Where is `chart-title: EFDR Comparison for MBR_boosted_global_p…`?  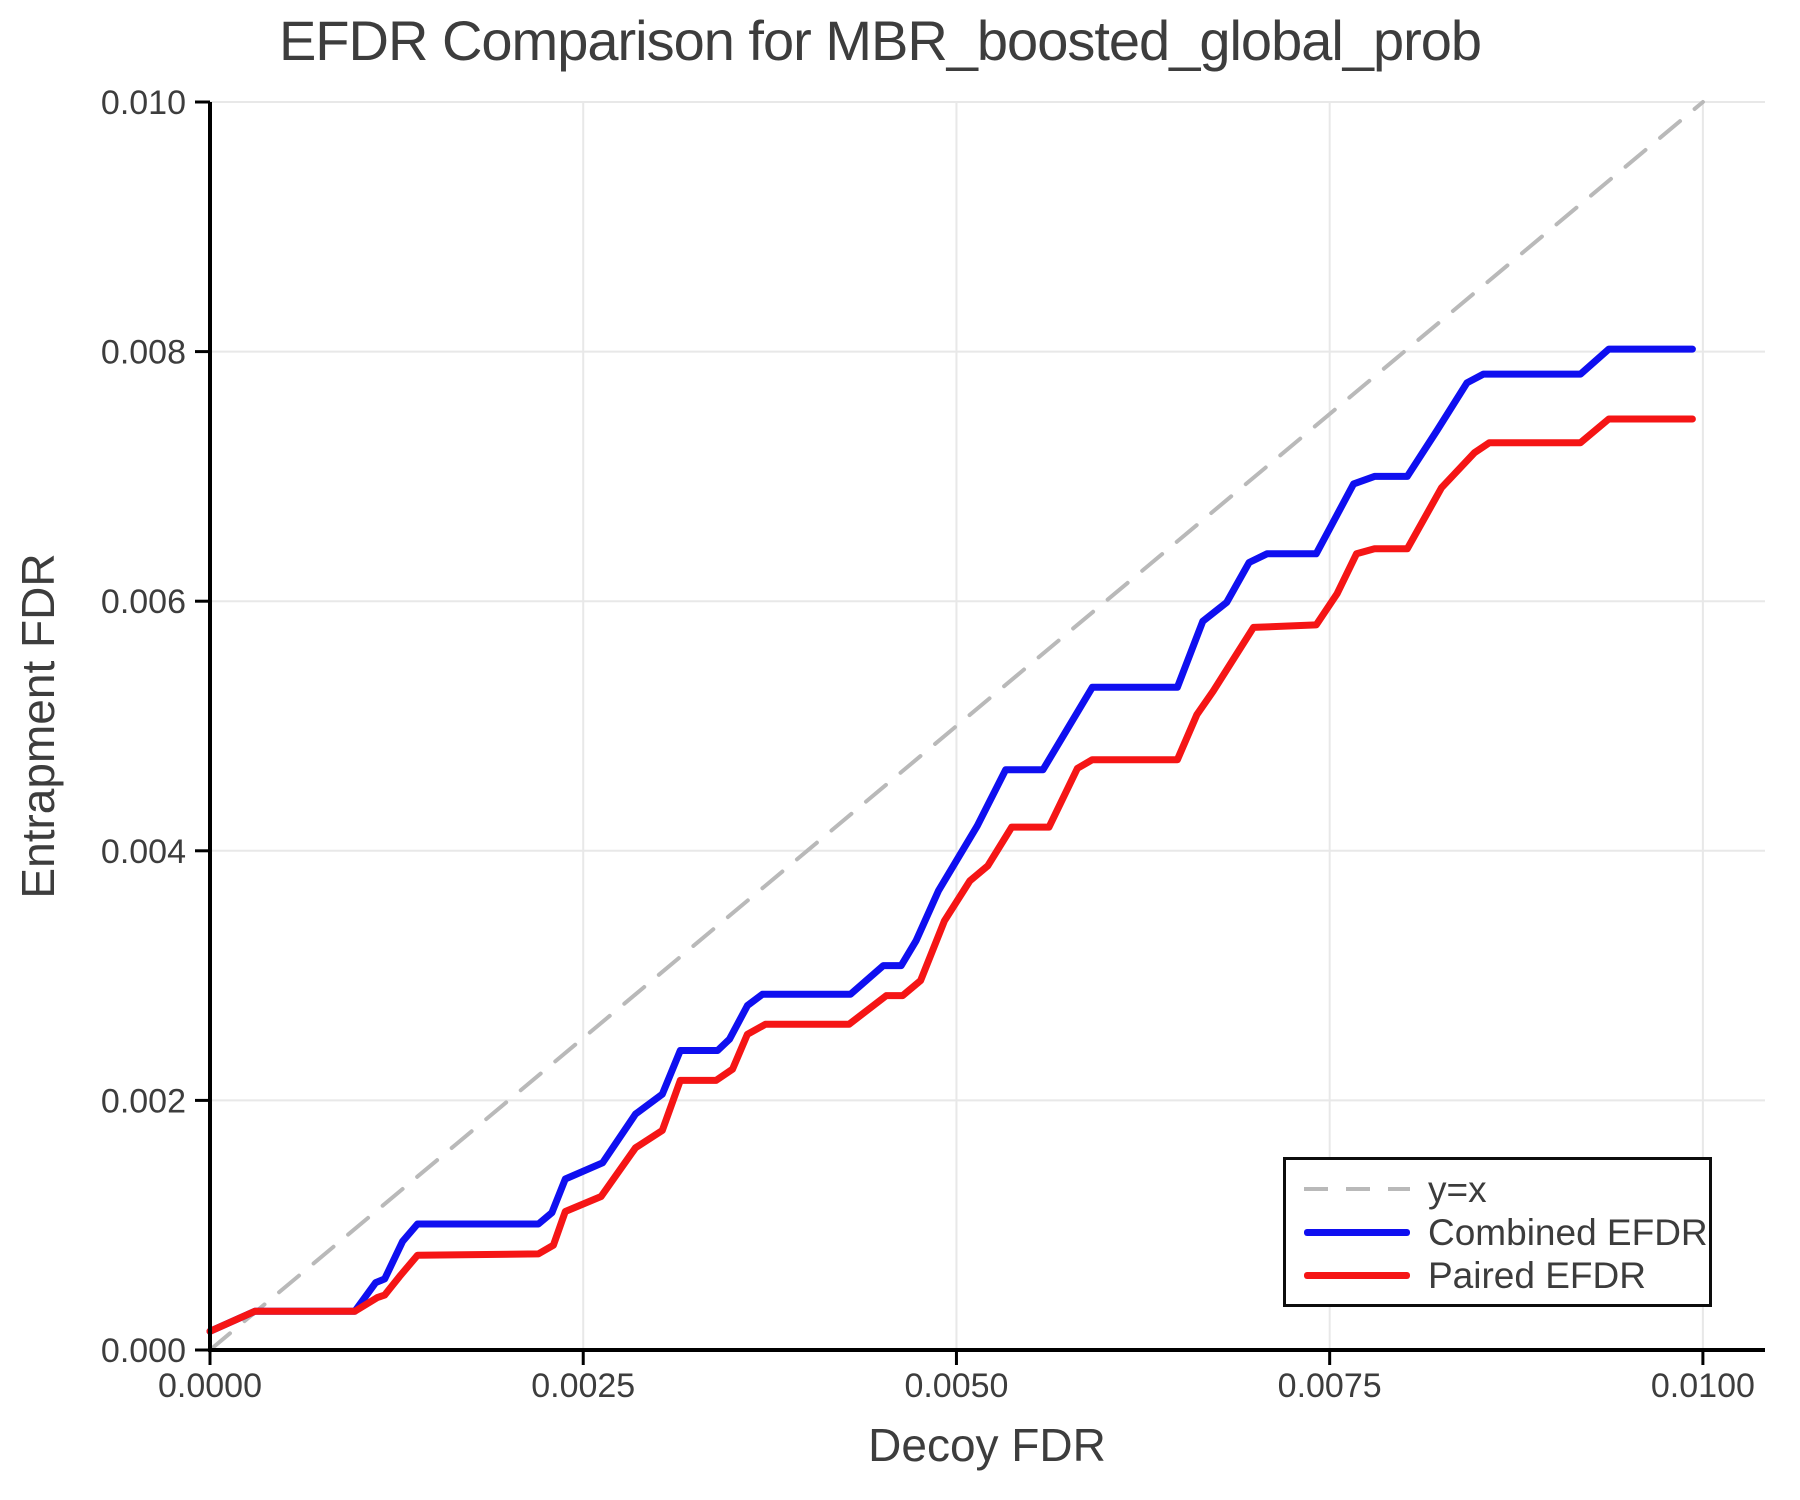 chart-title: EFDR Comparison for MBR_boosted_global_p… is located at coordinates (880, 40).